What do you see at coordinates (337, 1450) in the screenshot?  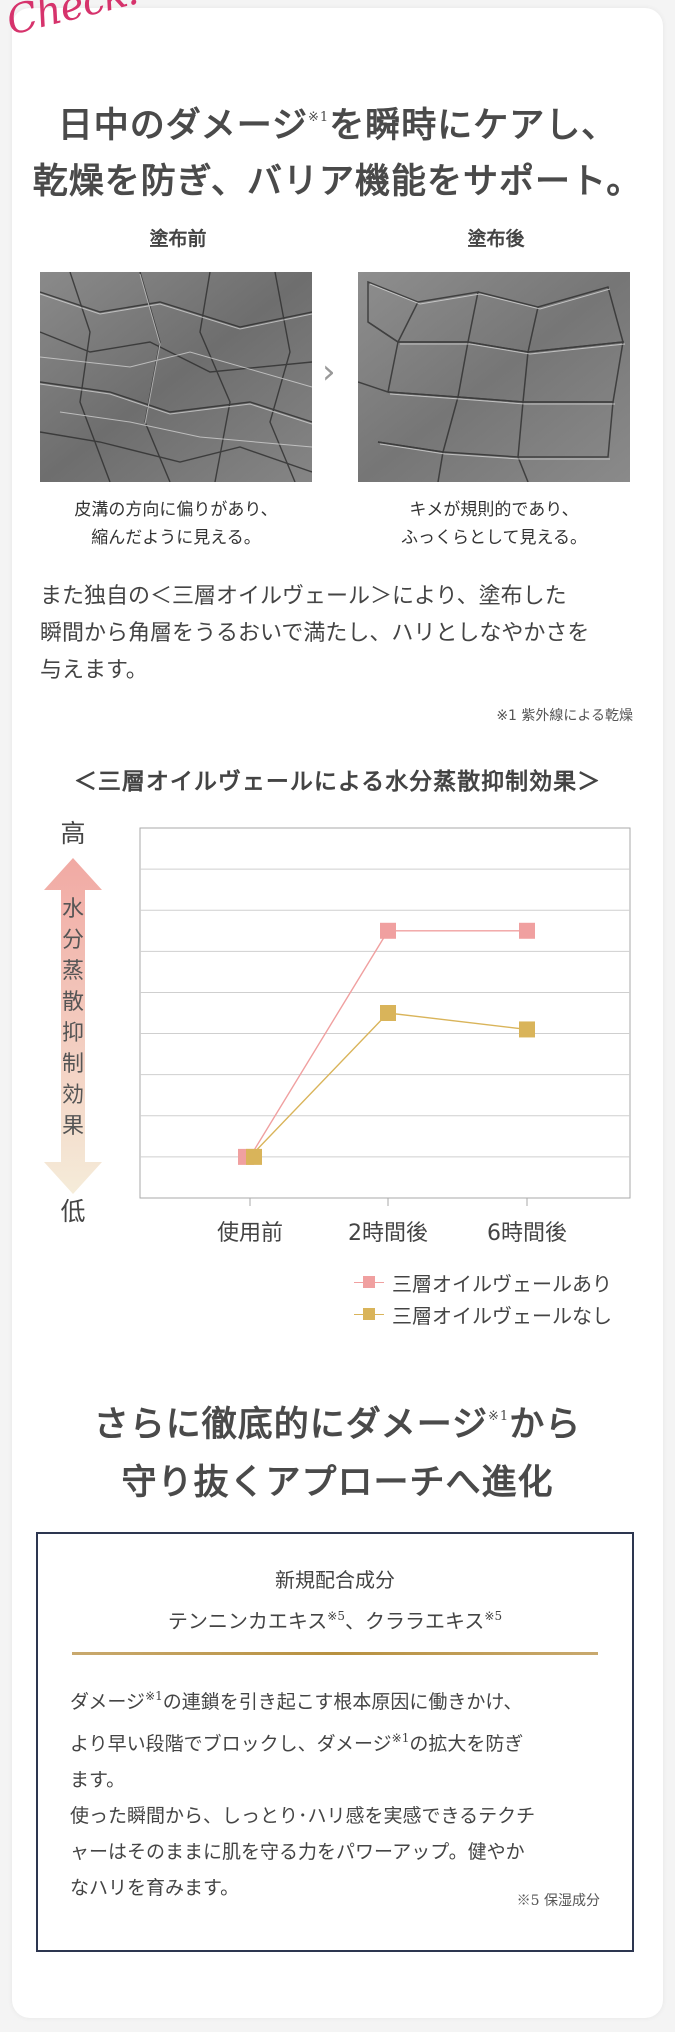 I see `section2-title: さらに徹底的にダメージ※1から 守り抜くアプローチへ進化` at bounding box center [337, 1450].